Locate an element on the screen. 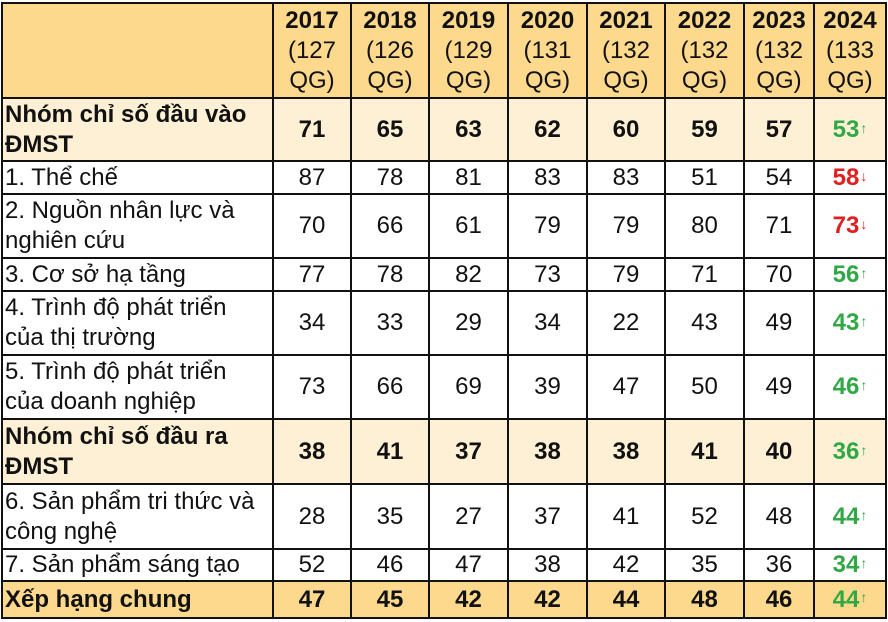 The image size is (888, 622). rank-value: 36 is located at coordinates (779, 565).